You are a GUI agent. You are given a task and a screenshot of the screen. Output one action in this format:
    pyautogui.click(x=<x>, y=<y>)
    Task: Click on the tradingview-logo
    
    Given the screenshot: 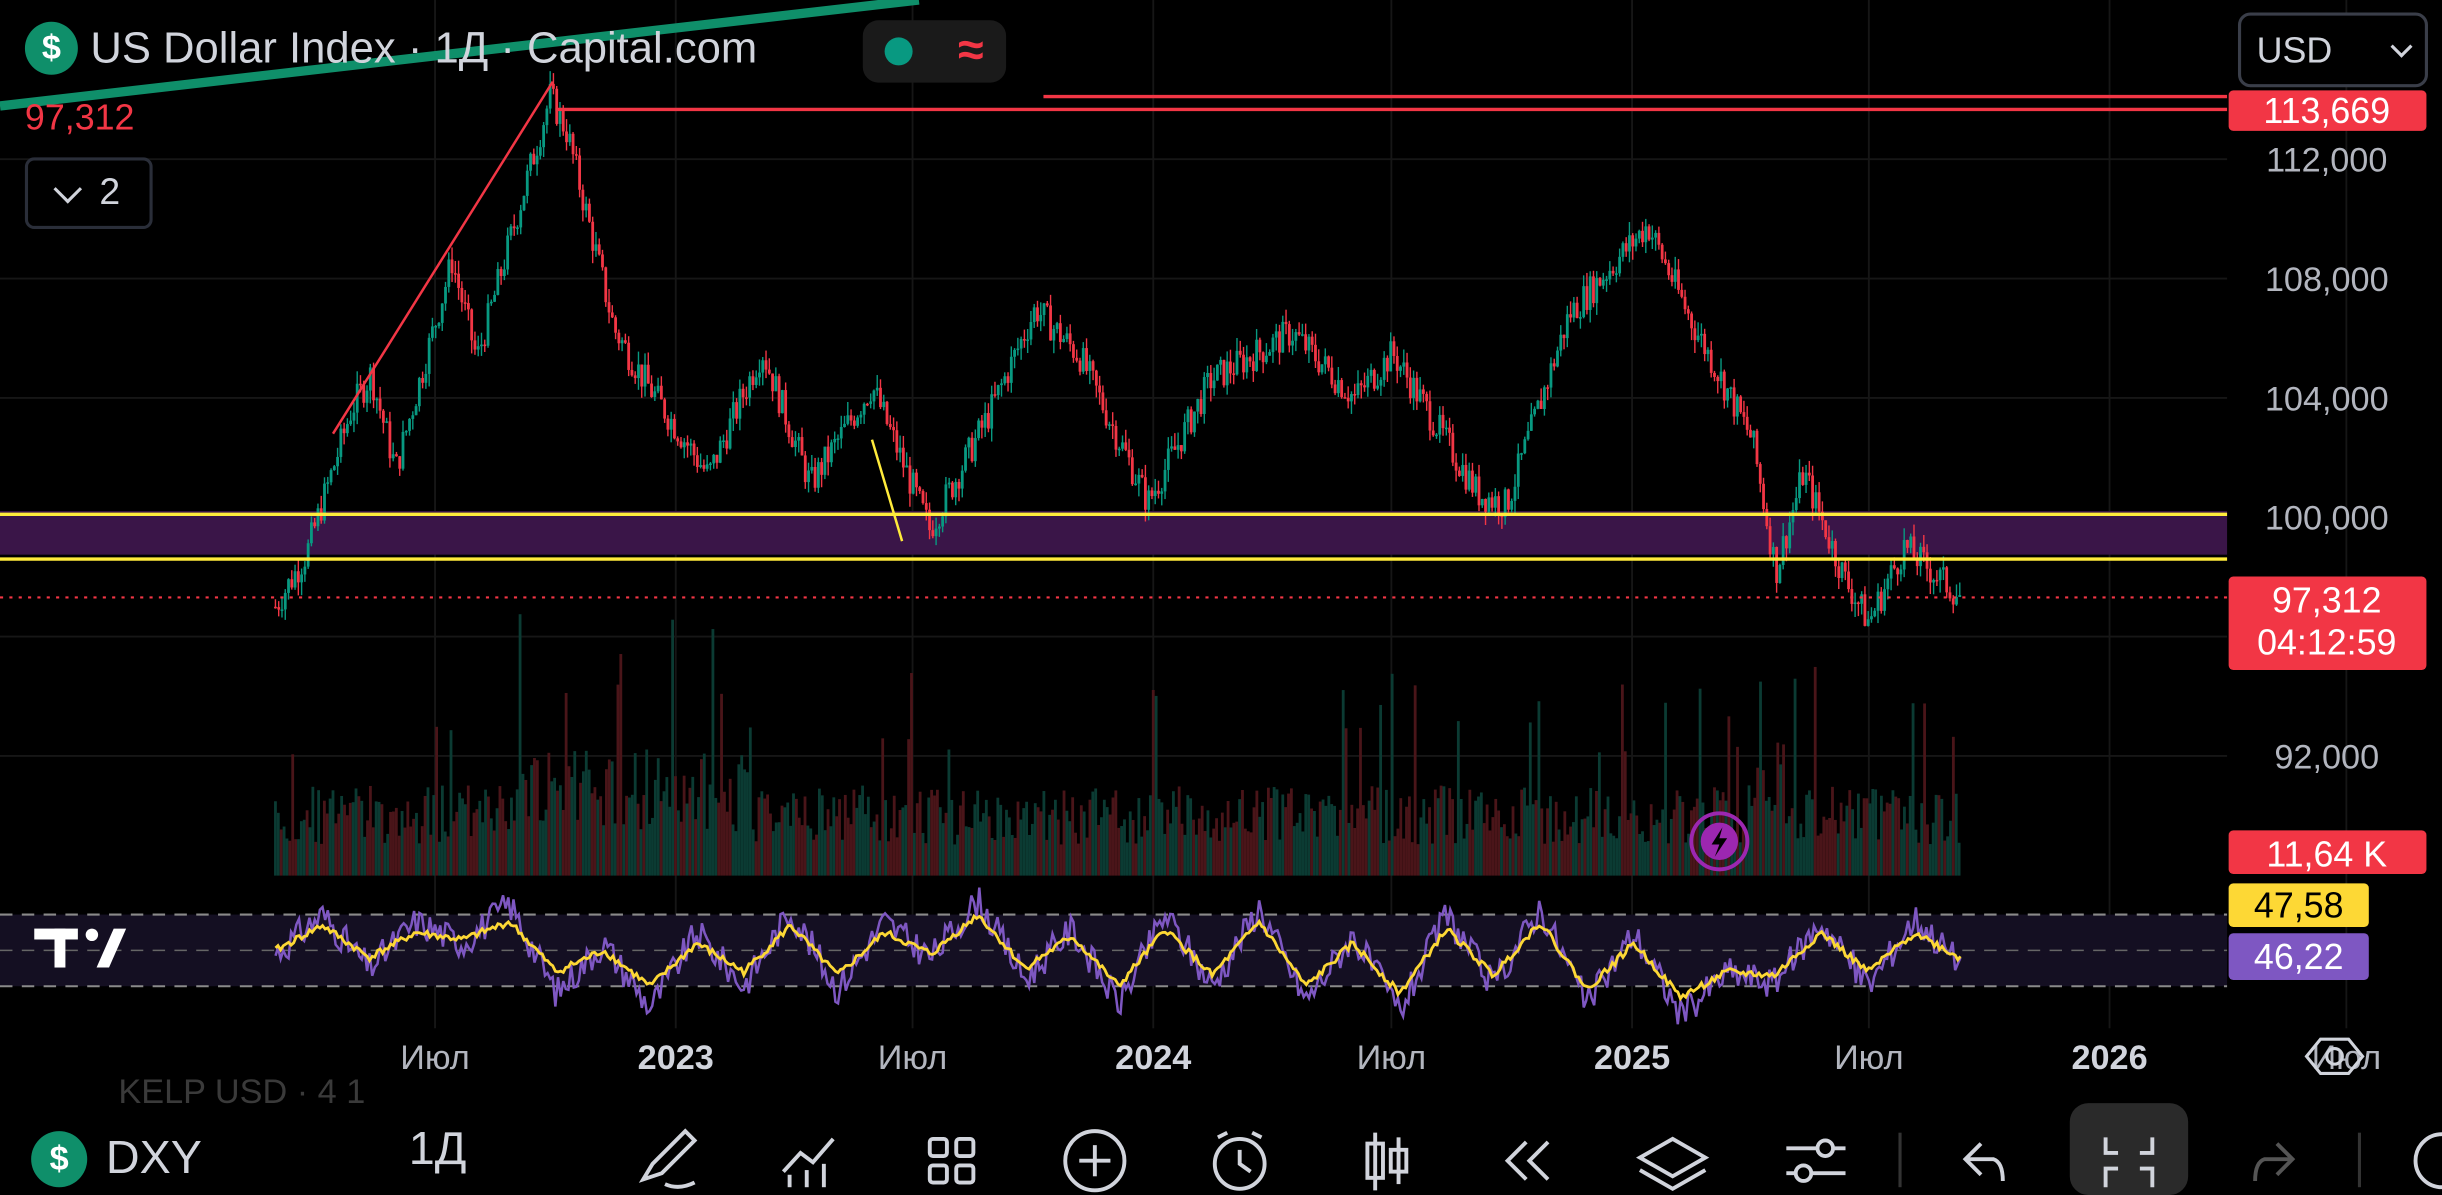 What is the action you would take?
    pyautogui.click(x=80, y=948)
    